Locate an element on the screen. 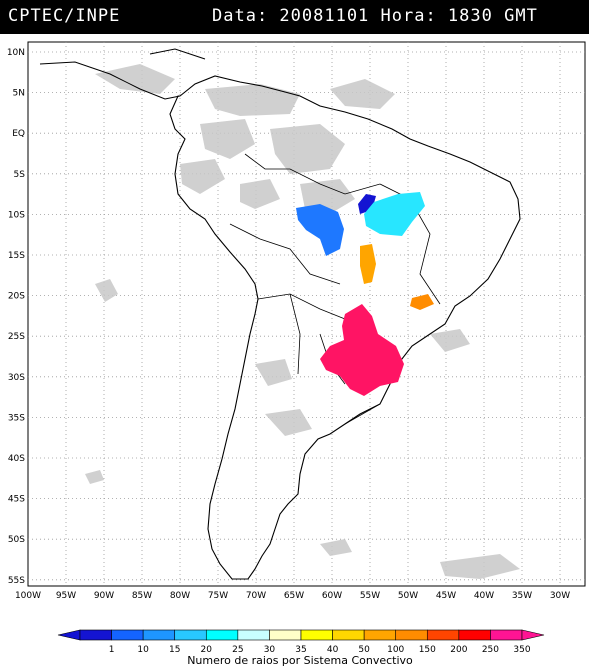 This screenshot has height=670, width=600. colorbar-tick-label: 30 is located at coordinates (270, 650).